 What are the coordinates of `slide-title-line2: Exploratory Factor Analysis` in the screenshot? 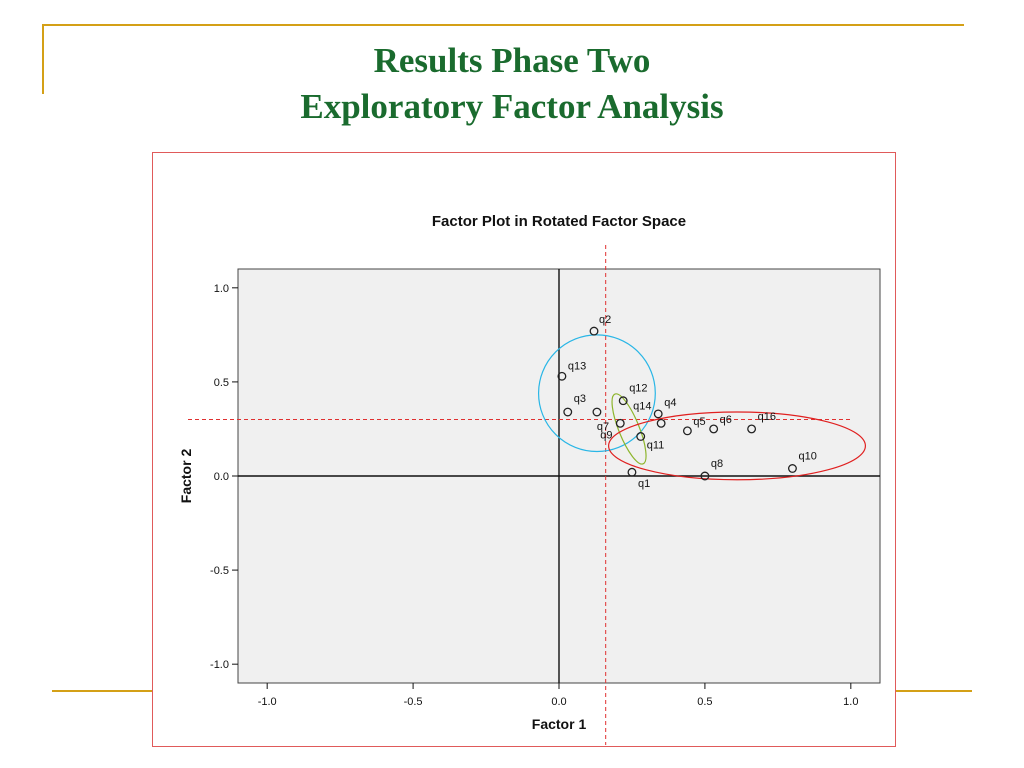 It's located at (512, 106).